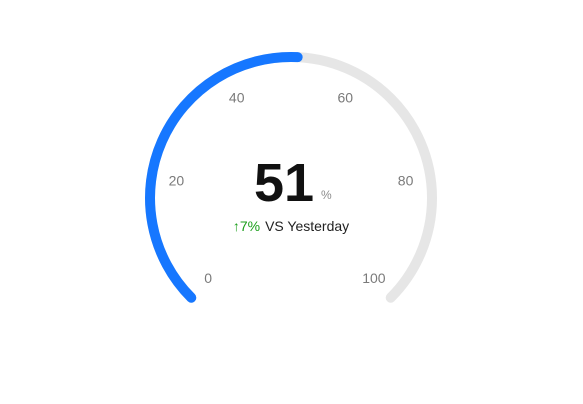 This screenshot has width=583, height=404. I want to click on tick-label-60: 60, so click(346, 97).